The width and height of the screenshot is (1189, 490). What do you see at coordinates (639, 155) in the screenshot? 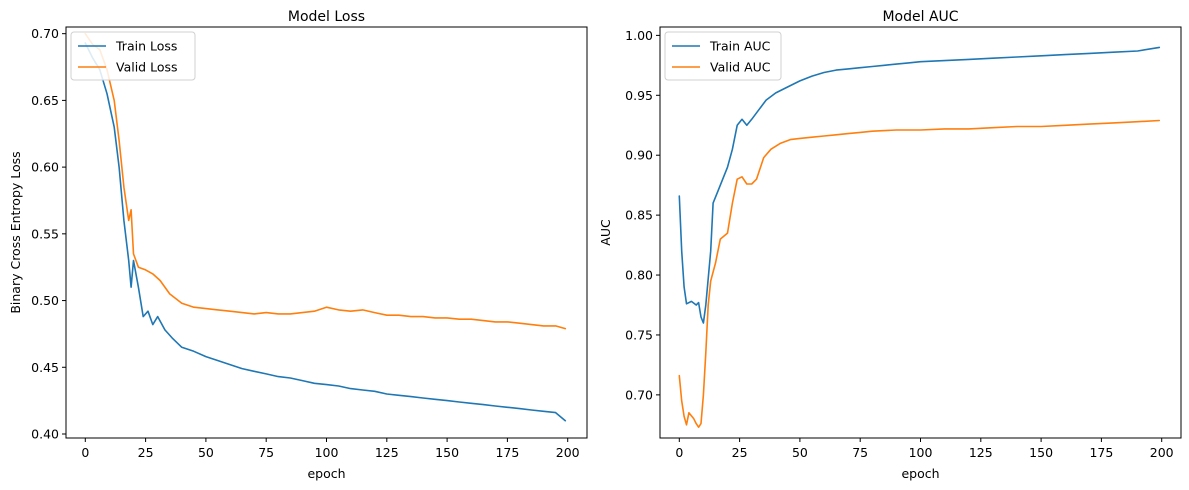
I see `y-tick-label: 0.90` at bounding box center [639, 155].